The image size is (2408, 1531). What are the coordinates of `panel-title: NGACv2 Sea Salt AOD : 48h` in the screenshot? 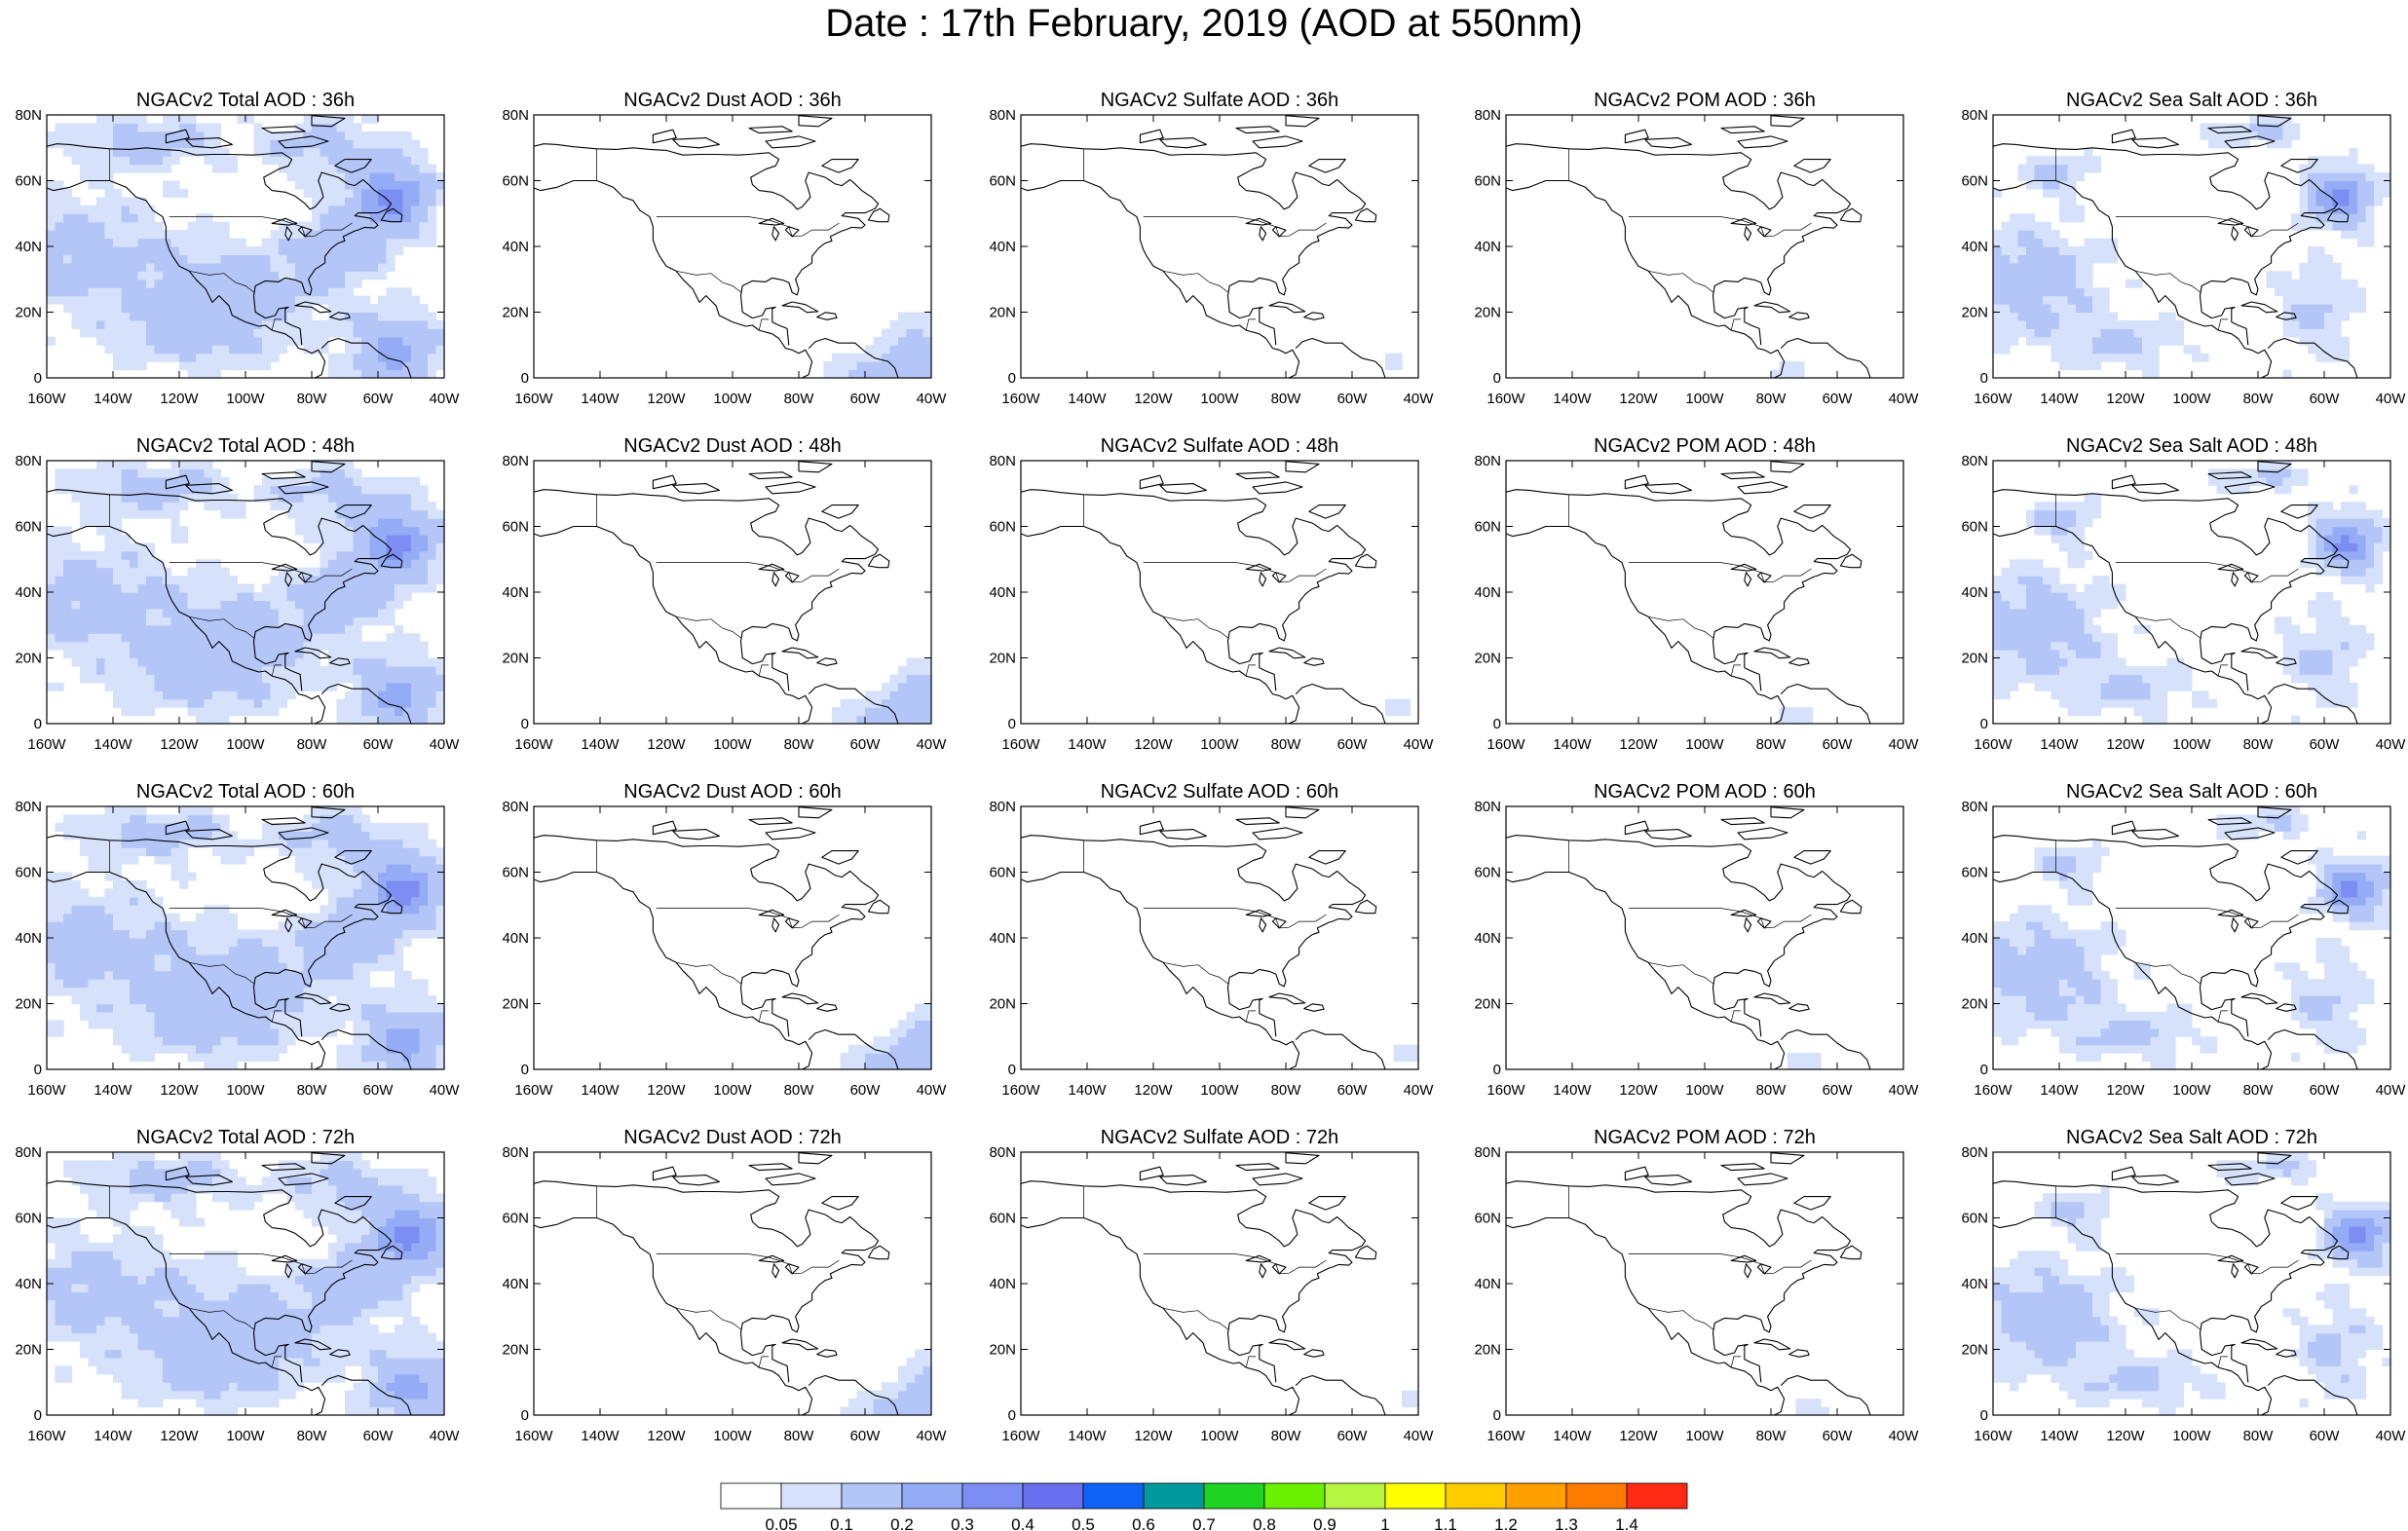 It's located at (2191, 446).